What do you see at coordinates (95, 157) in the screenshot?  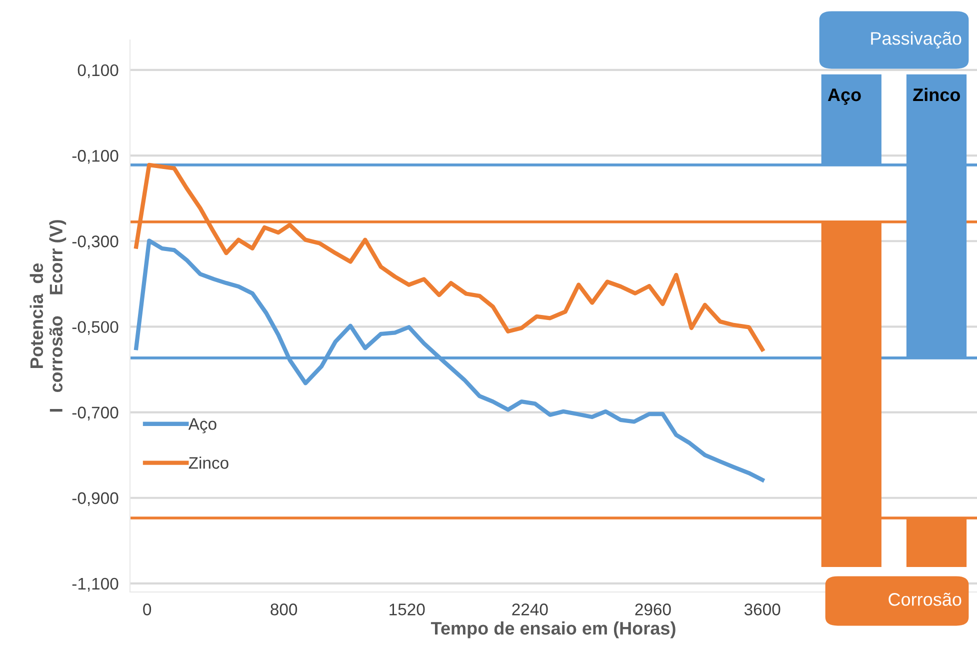 I see `y-tick-label: -0,100` at bounding box center [95, 157].